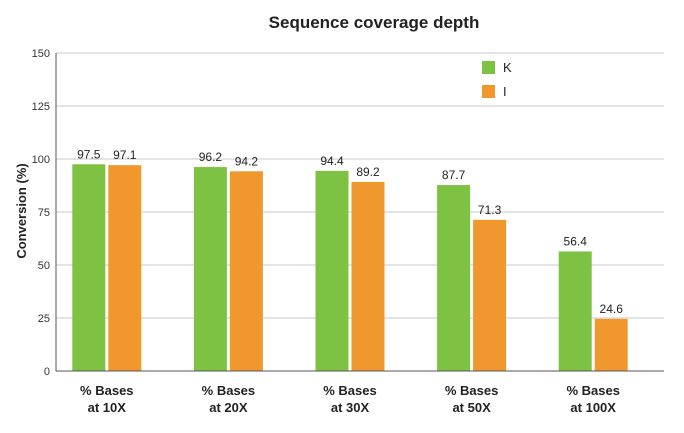 The width and height of the screenshot is (684, 433). Describe the element at coordinates (490, 210) in the screenshot. I see `data-label: 71.3` at that location.